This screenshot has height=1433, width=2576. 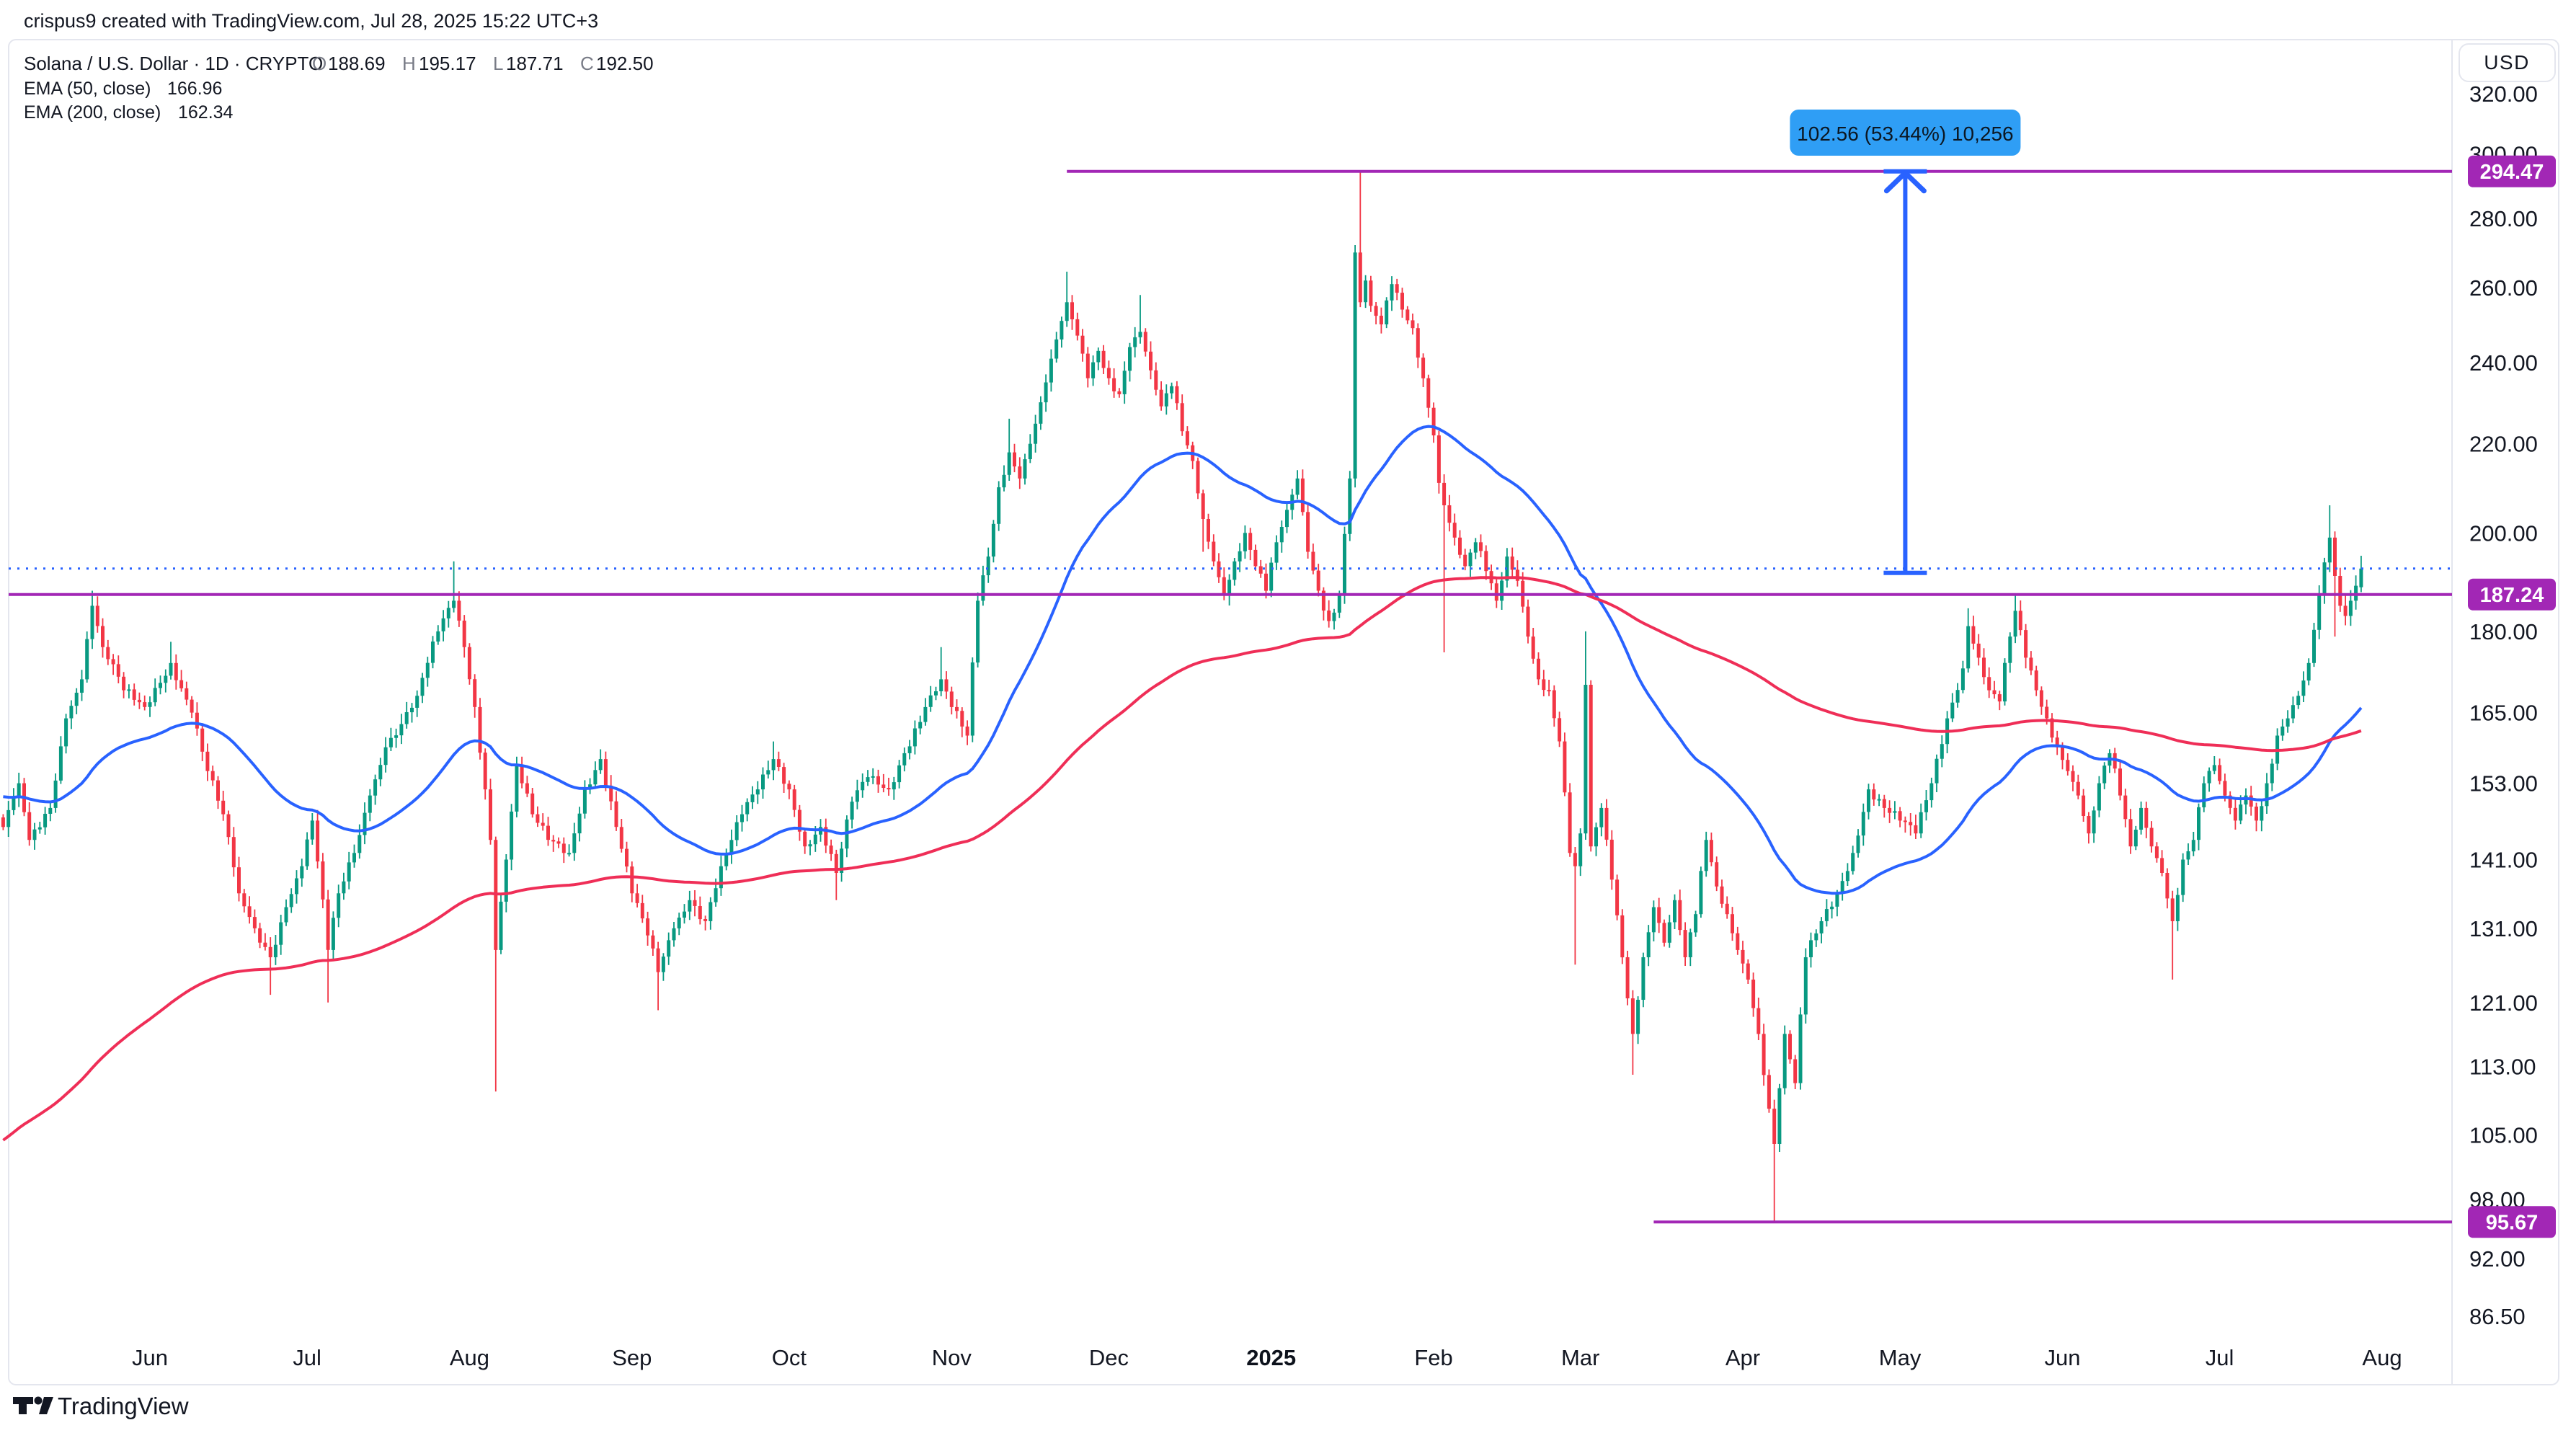 I want to click on ema50-legend-row: EMA (50, close) 166.96, so click(x=123, y=89).